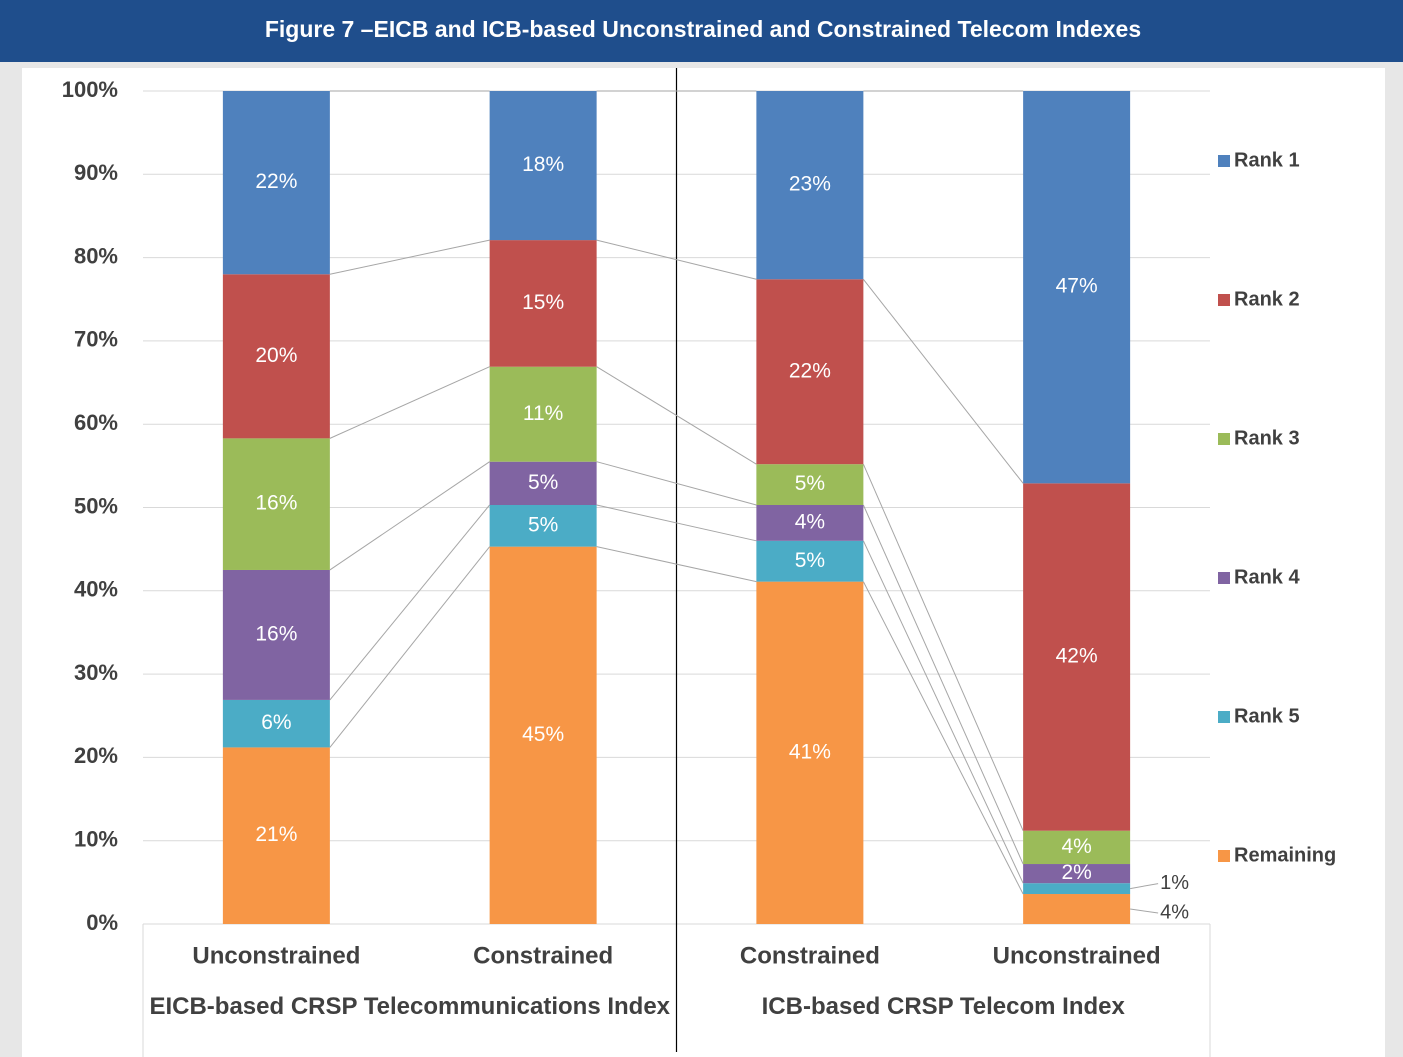  Describe the element at coordinates (96, 839) in the screenshot. I see `y-tick-label: 10%` at that location.